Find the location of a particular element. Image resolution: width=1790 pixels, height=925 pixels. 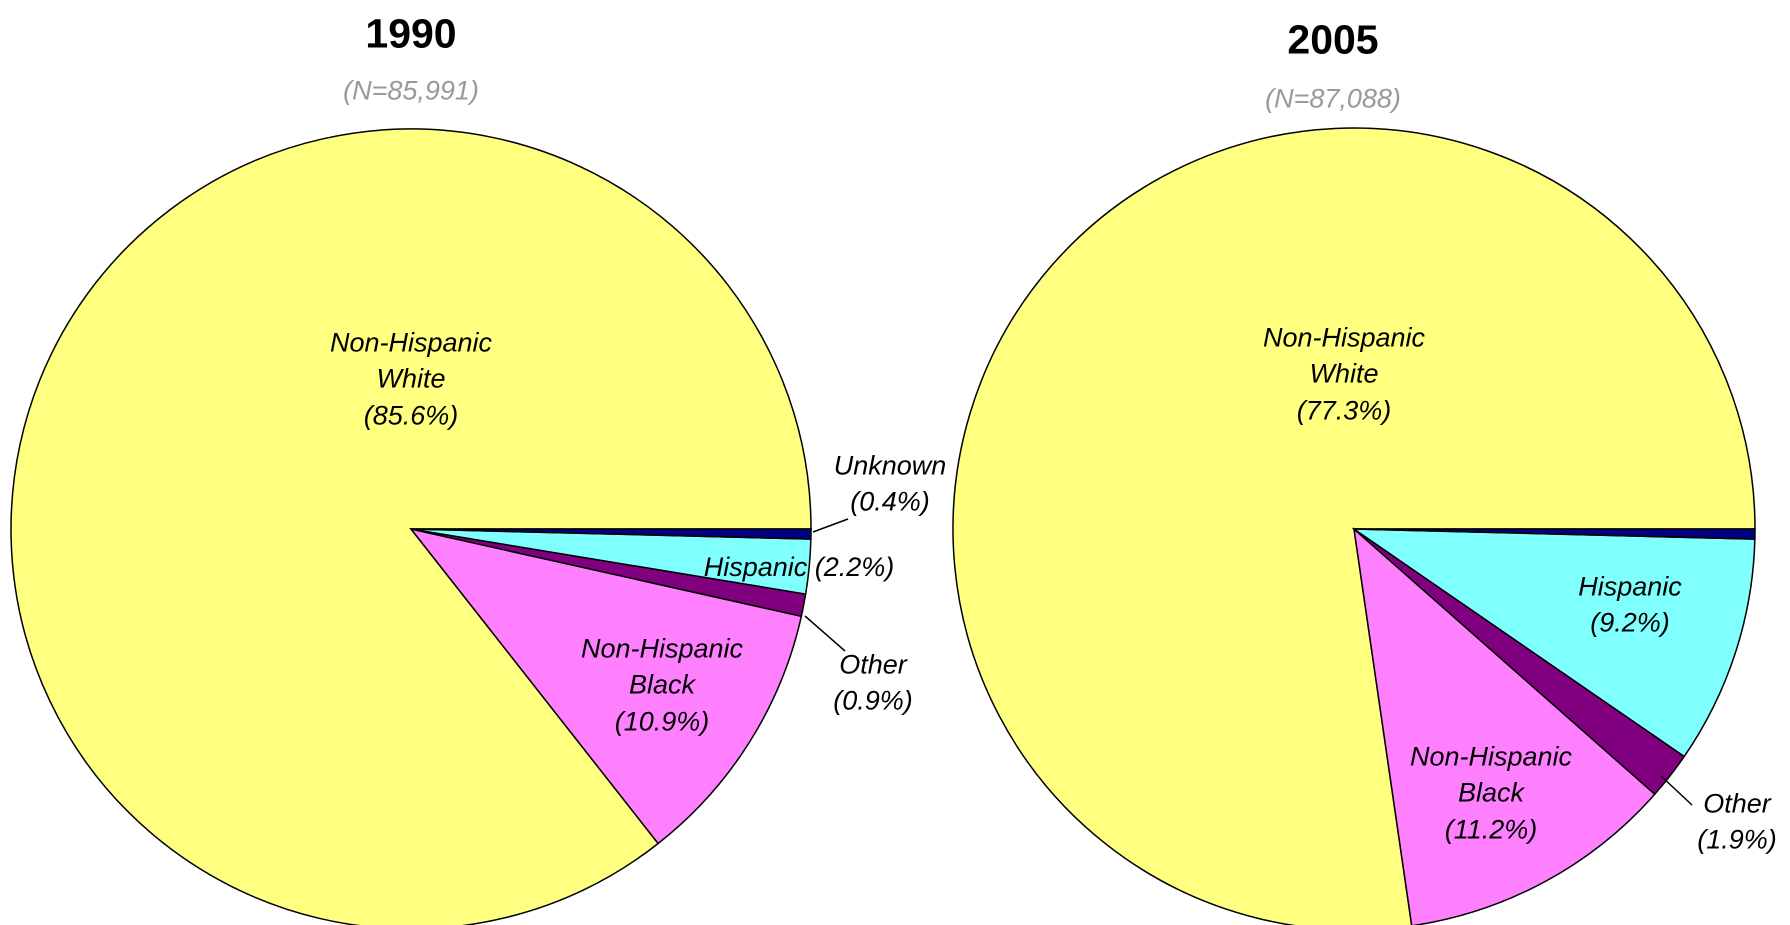

slice-value-label: (9.2%) is located at coordinates (1630, 623).